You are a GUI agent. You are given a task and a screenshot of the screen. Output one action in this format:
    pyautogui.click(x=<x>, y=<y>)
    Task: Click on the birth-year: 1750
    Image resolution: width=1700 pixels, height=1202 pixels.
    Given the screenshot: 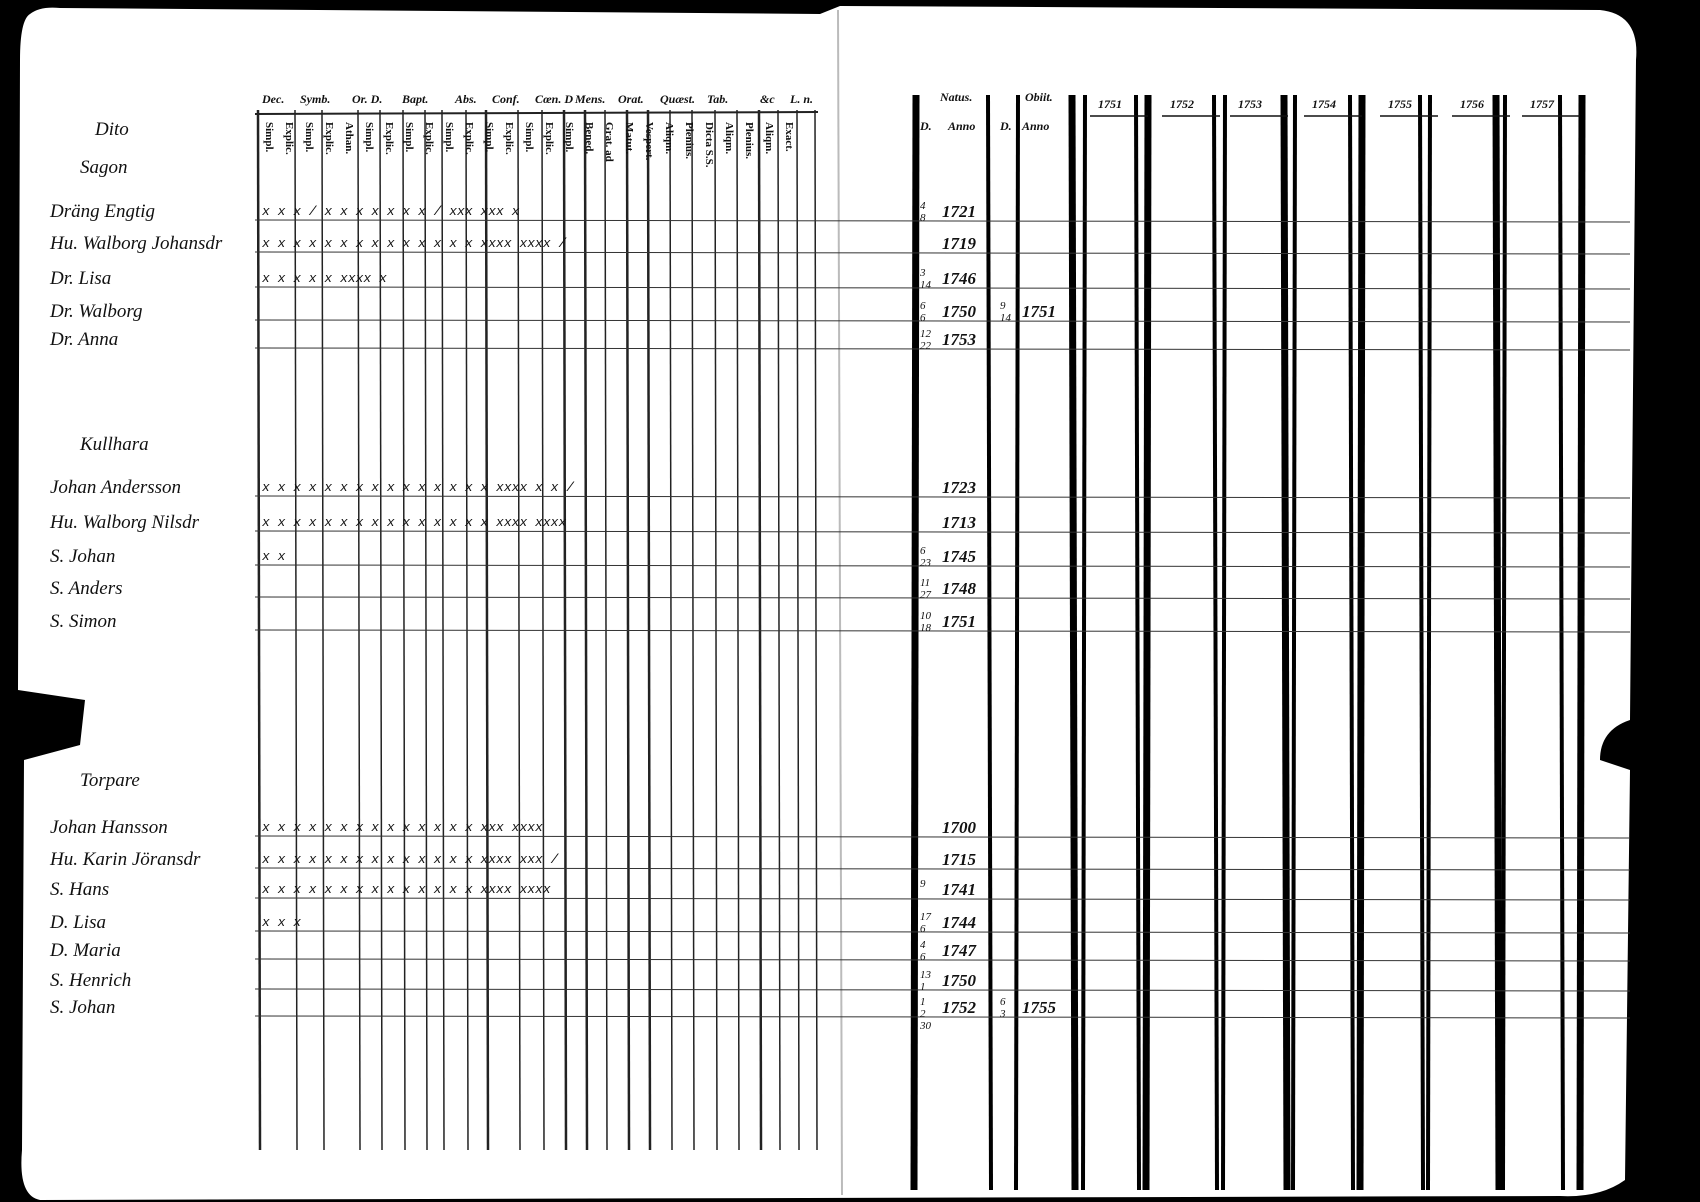 What is the action you would take?
    pyautogui.click(x=959, y=980)
    